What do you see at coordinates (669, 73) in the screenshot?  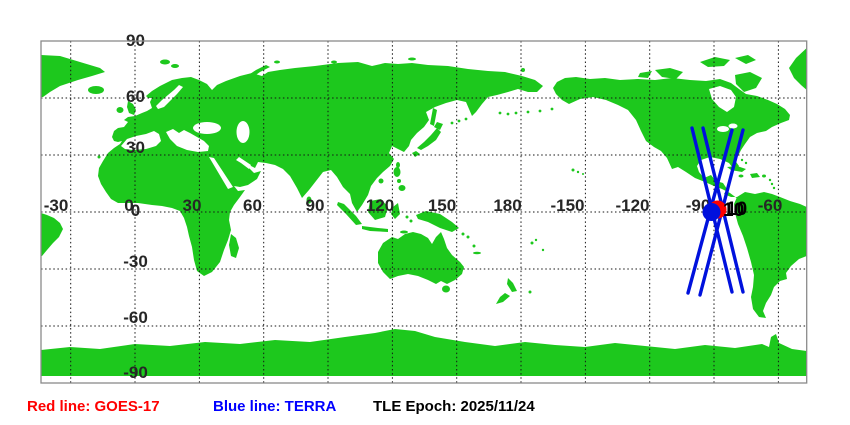 I see `island-victoria` at bounding box center [669, 73].